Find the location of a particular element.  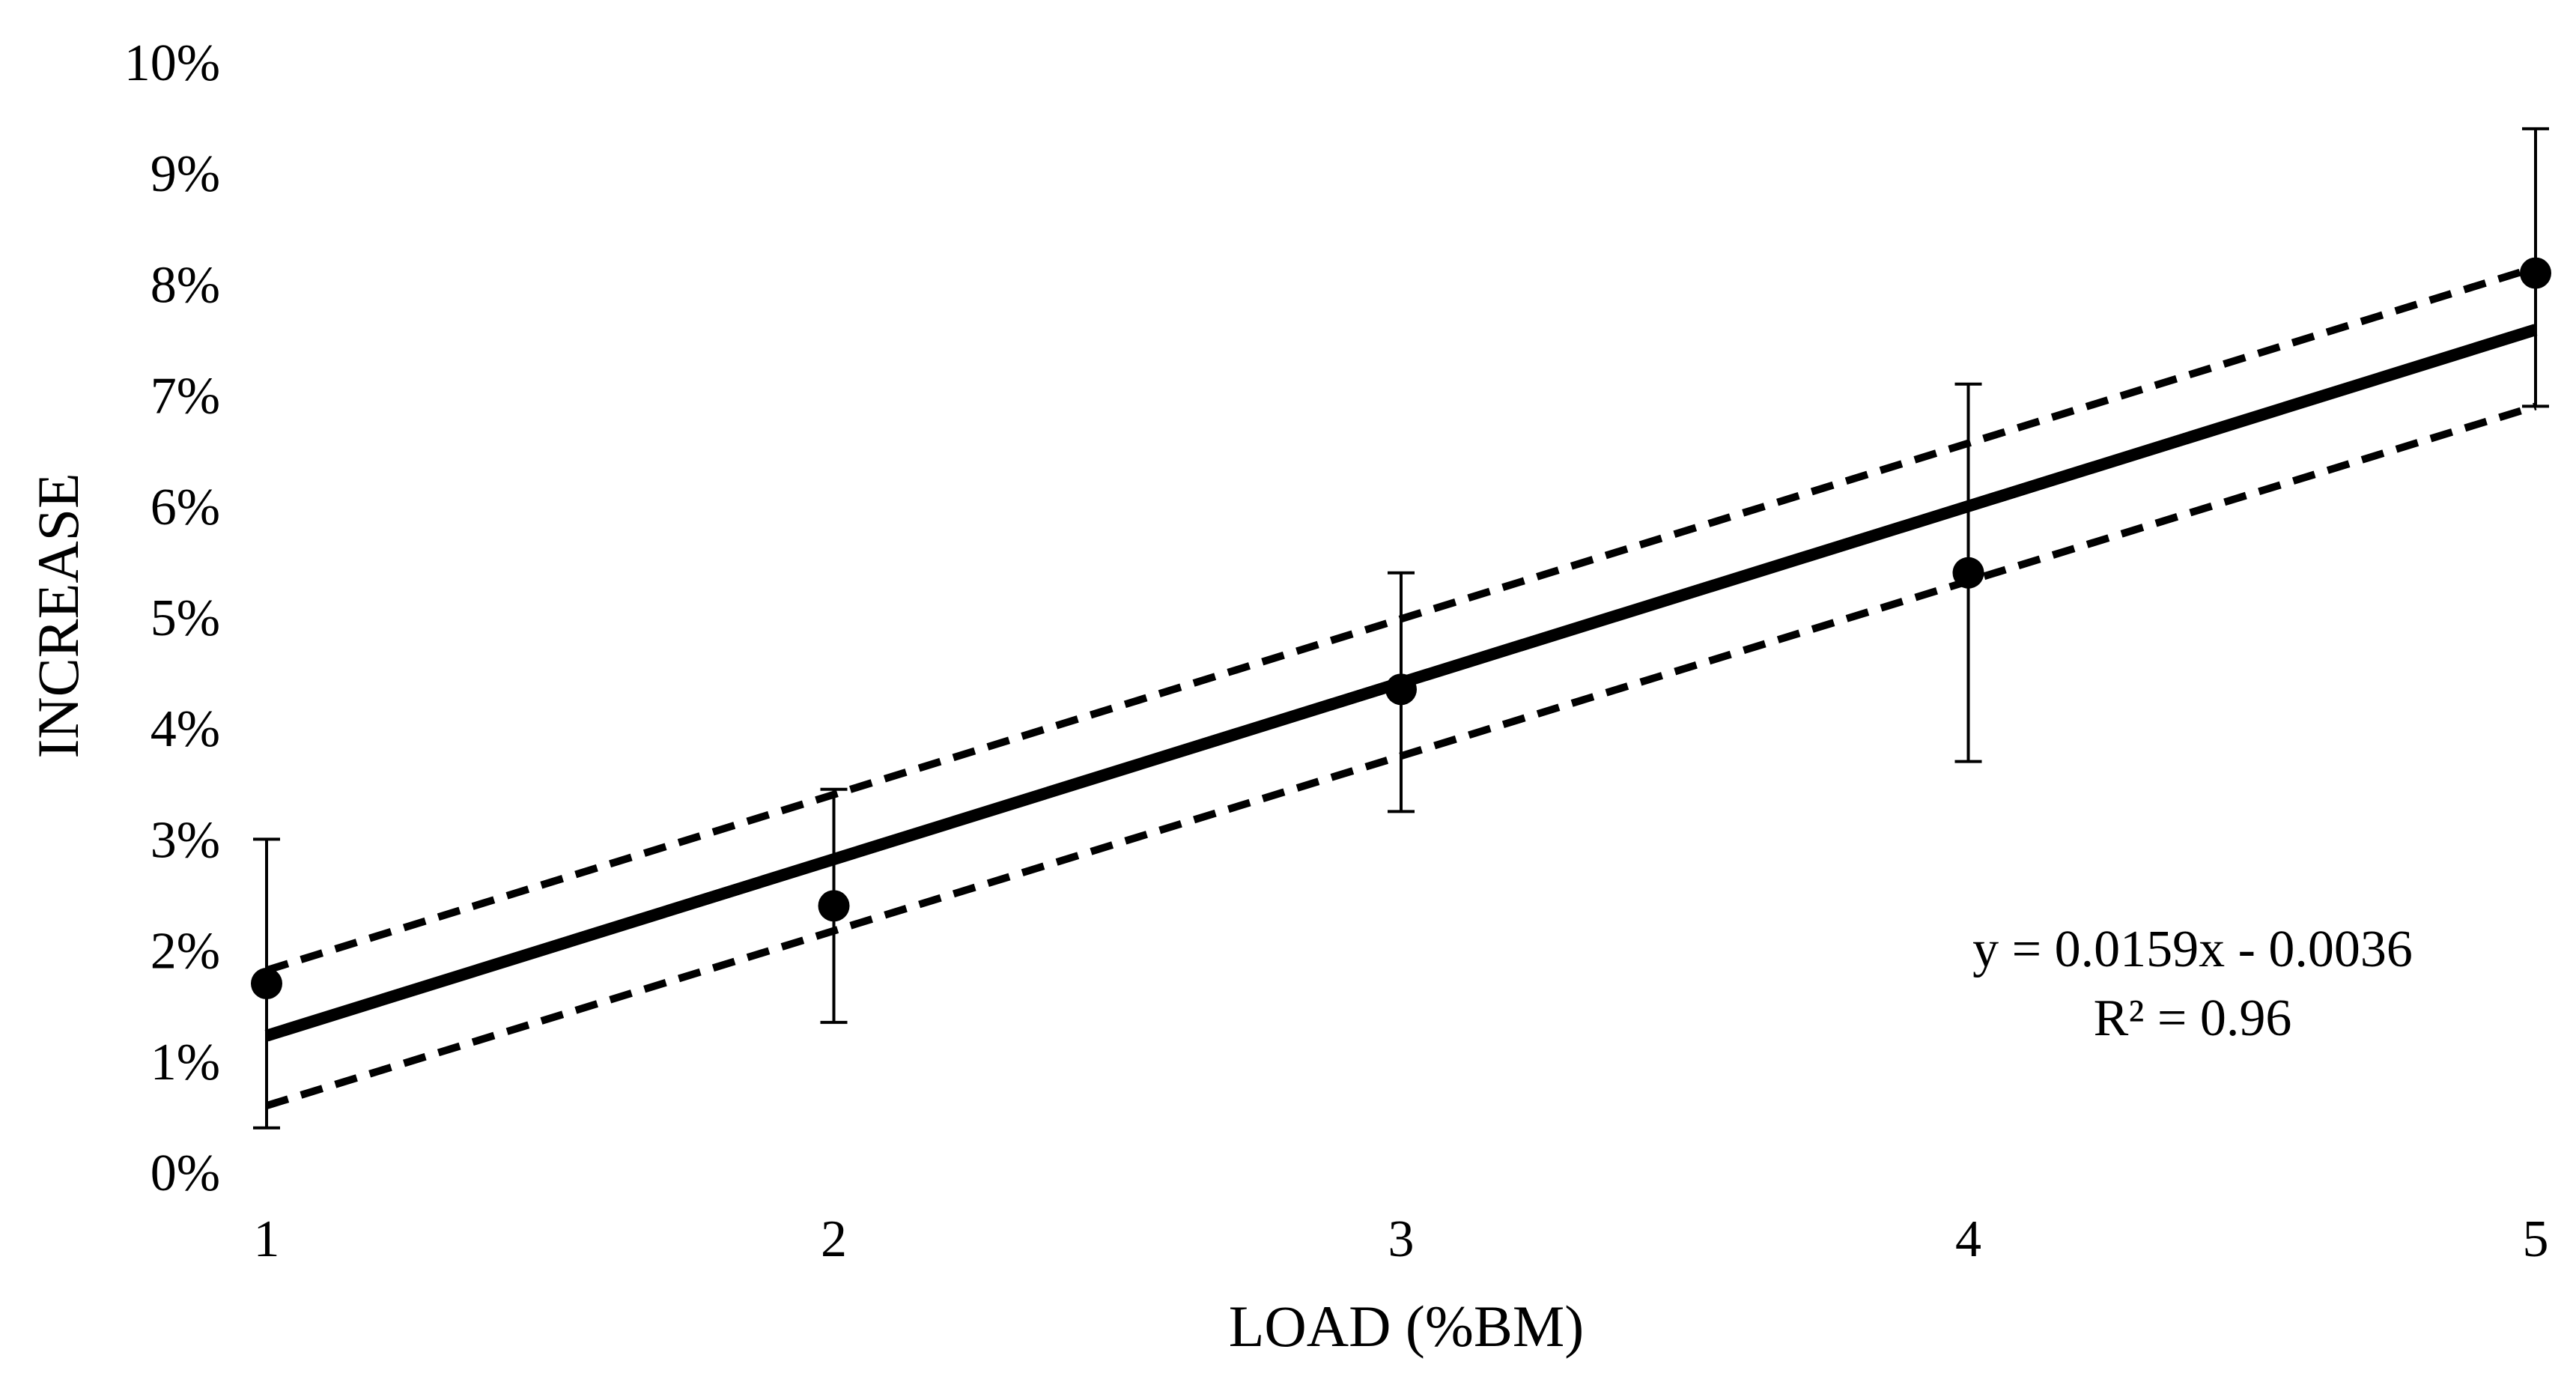

y-tick-label: 4% is located at coordinates (185, 729).